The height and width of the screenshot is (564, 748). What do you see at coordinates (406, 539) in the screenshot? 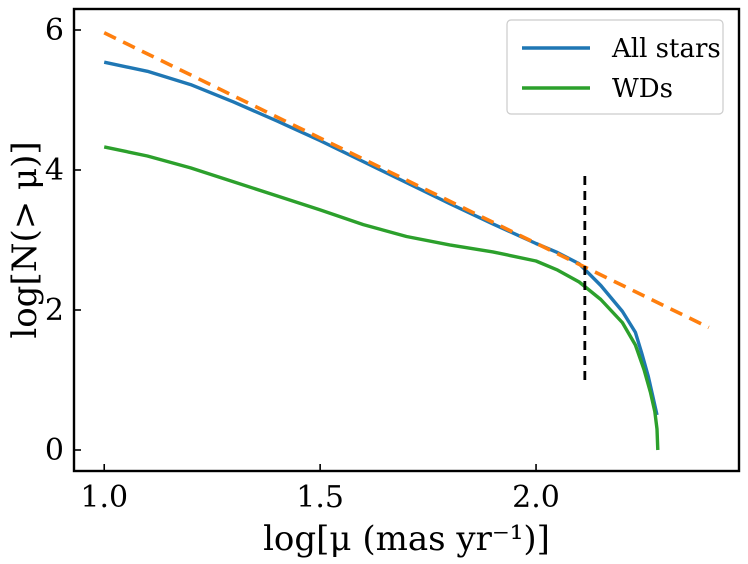
I see `x-axis-label: log[μ (mas yr⁻¹)]` at bounding box center [406, 539].